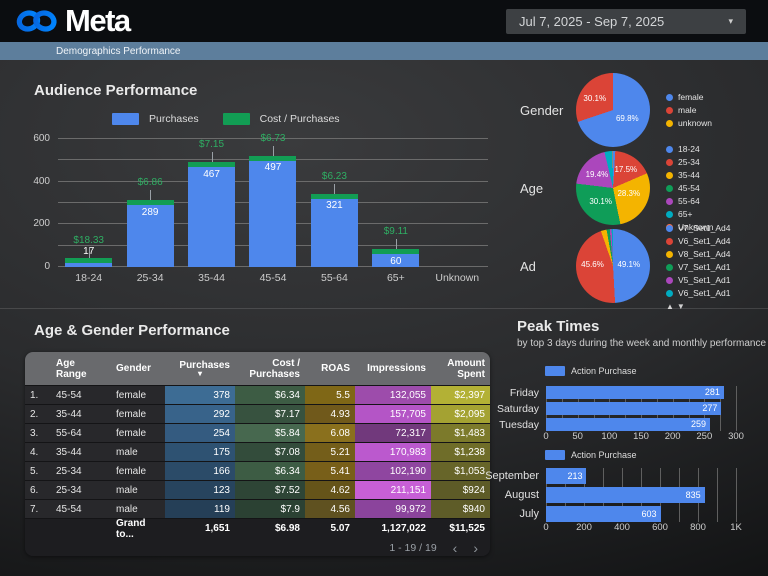 The height and width of the screenshot is (576, 768). I want to click on audience-performance-title: Audience Performance, so click(116, 90).